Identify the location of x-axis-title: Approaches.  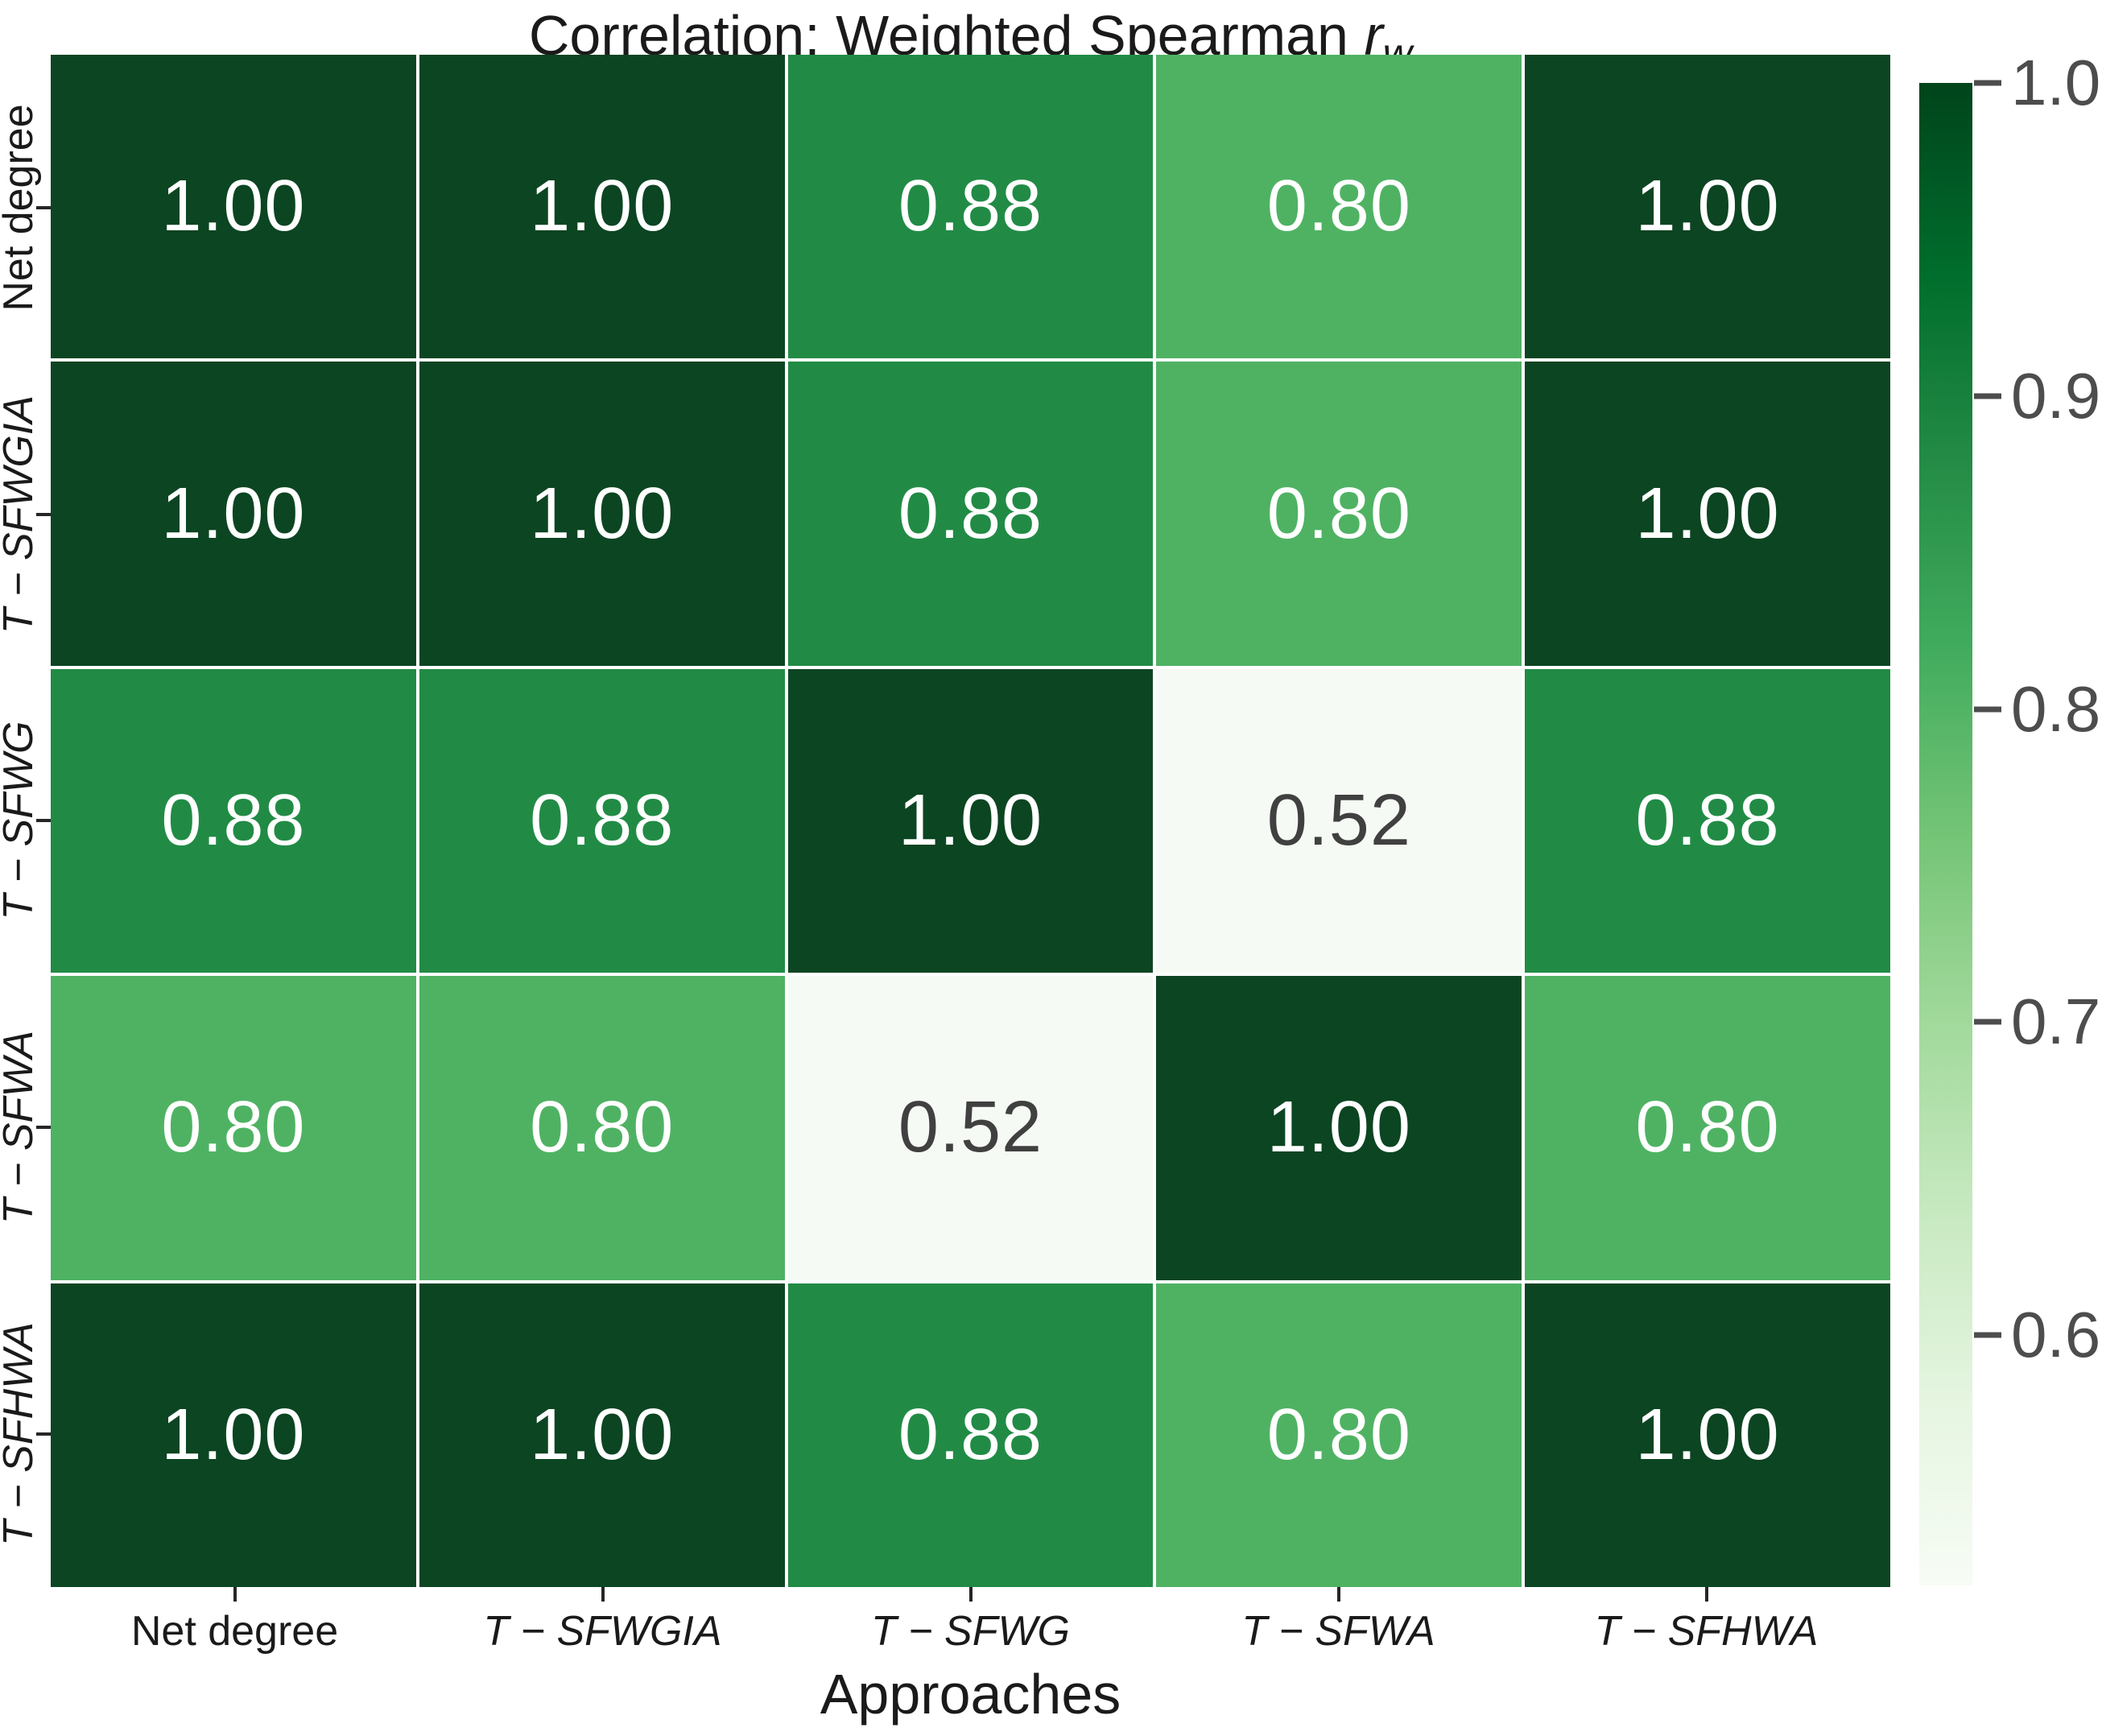
(971, 1694).